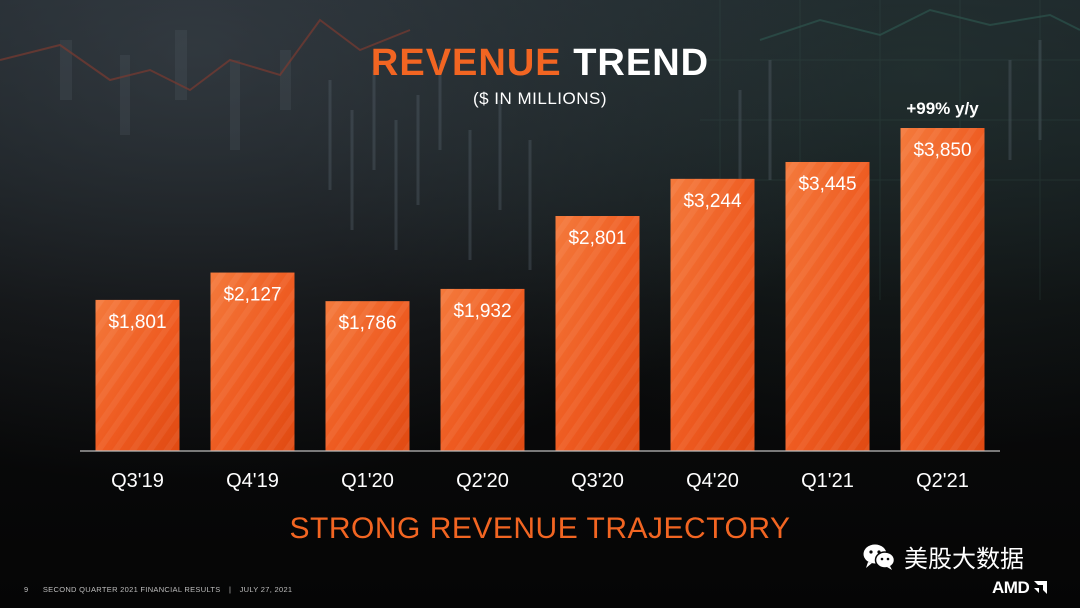 The height and width of the screenshot is (608, 1080). What do you see at coordinates (964, 559) in the screenshot?
I see `watermark-text: 美股大数据` at bounding box center [964, 559].